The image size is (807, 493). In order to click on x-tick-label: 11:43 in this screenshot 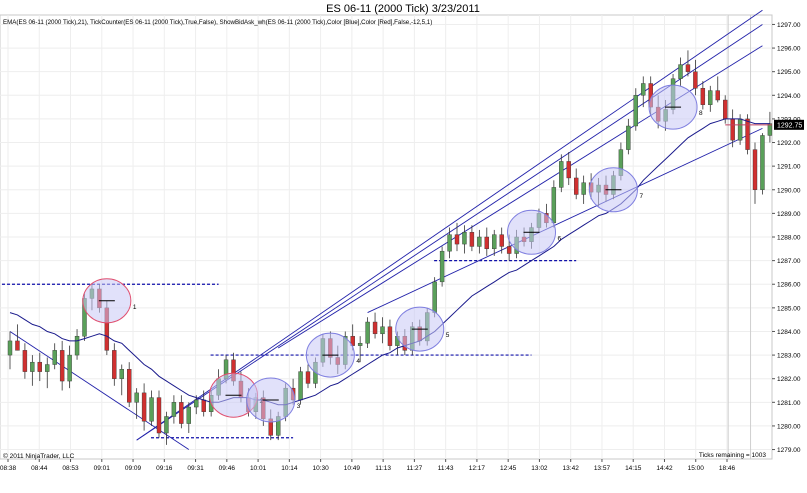, I will do `click(446, 468)`.